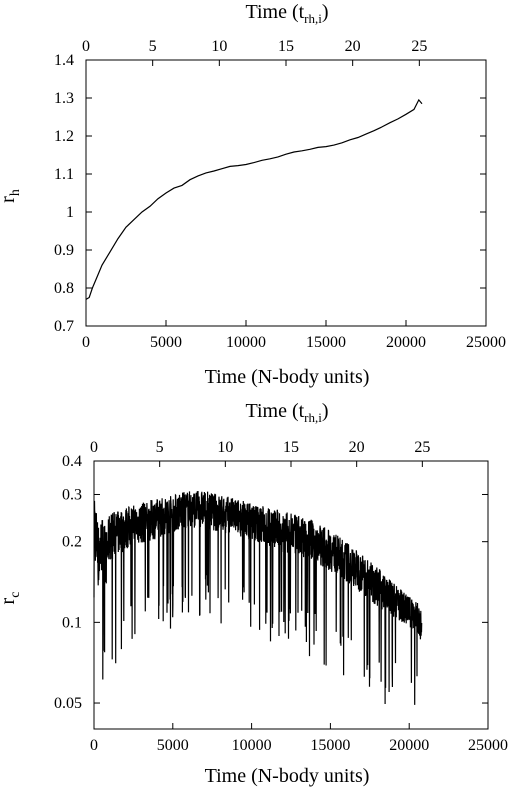 The image size is (520, 790). What do you see at coordinates (11, 196) in the screenshot?
I see `y-axis-label: rh` at bounding box center [11, 196].